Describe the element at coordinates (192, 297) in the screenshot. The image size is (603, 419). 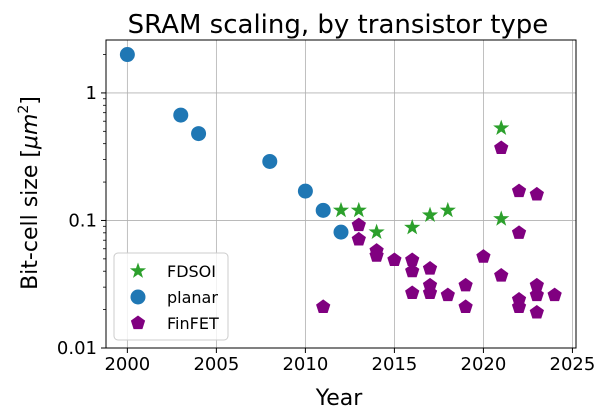
I see `legend-label-planar: planar` at that location.